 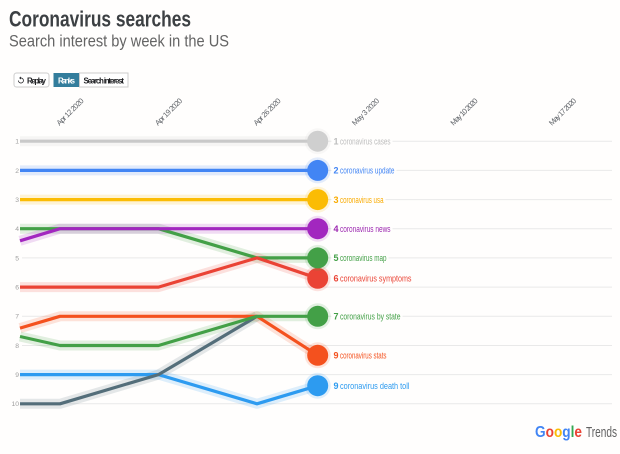 I want to click on svg-text: coronavirus symptoms, so click(x=376, y=279).